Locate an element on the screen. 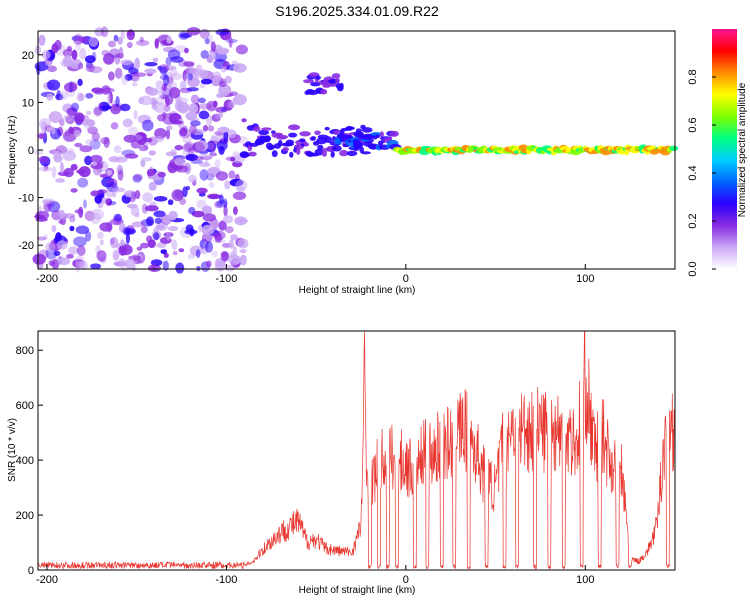 This screenshot has width=750, height=600. spectrogram-ytick-label: -20 is located at coordinates (26, 246).